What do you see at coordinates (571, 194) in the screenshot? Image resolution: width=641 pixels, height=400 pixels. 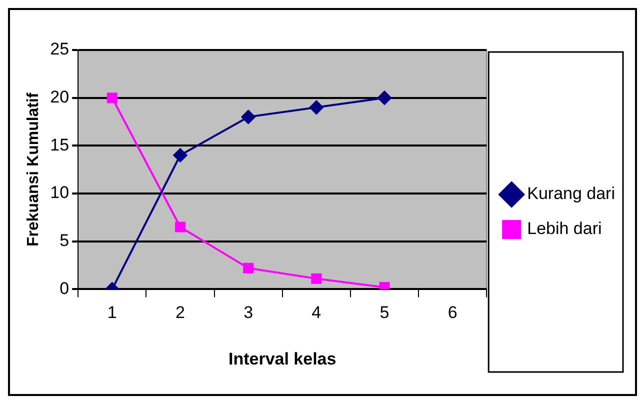 I see `legend-label: Kurang dari` at bounding box center [571, 194].